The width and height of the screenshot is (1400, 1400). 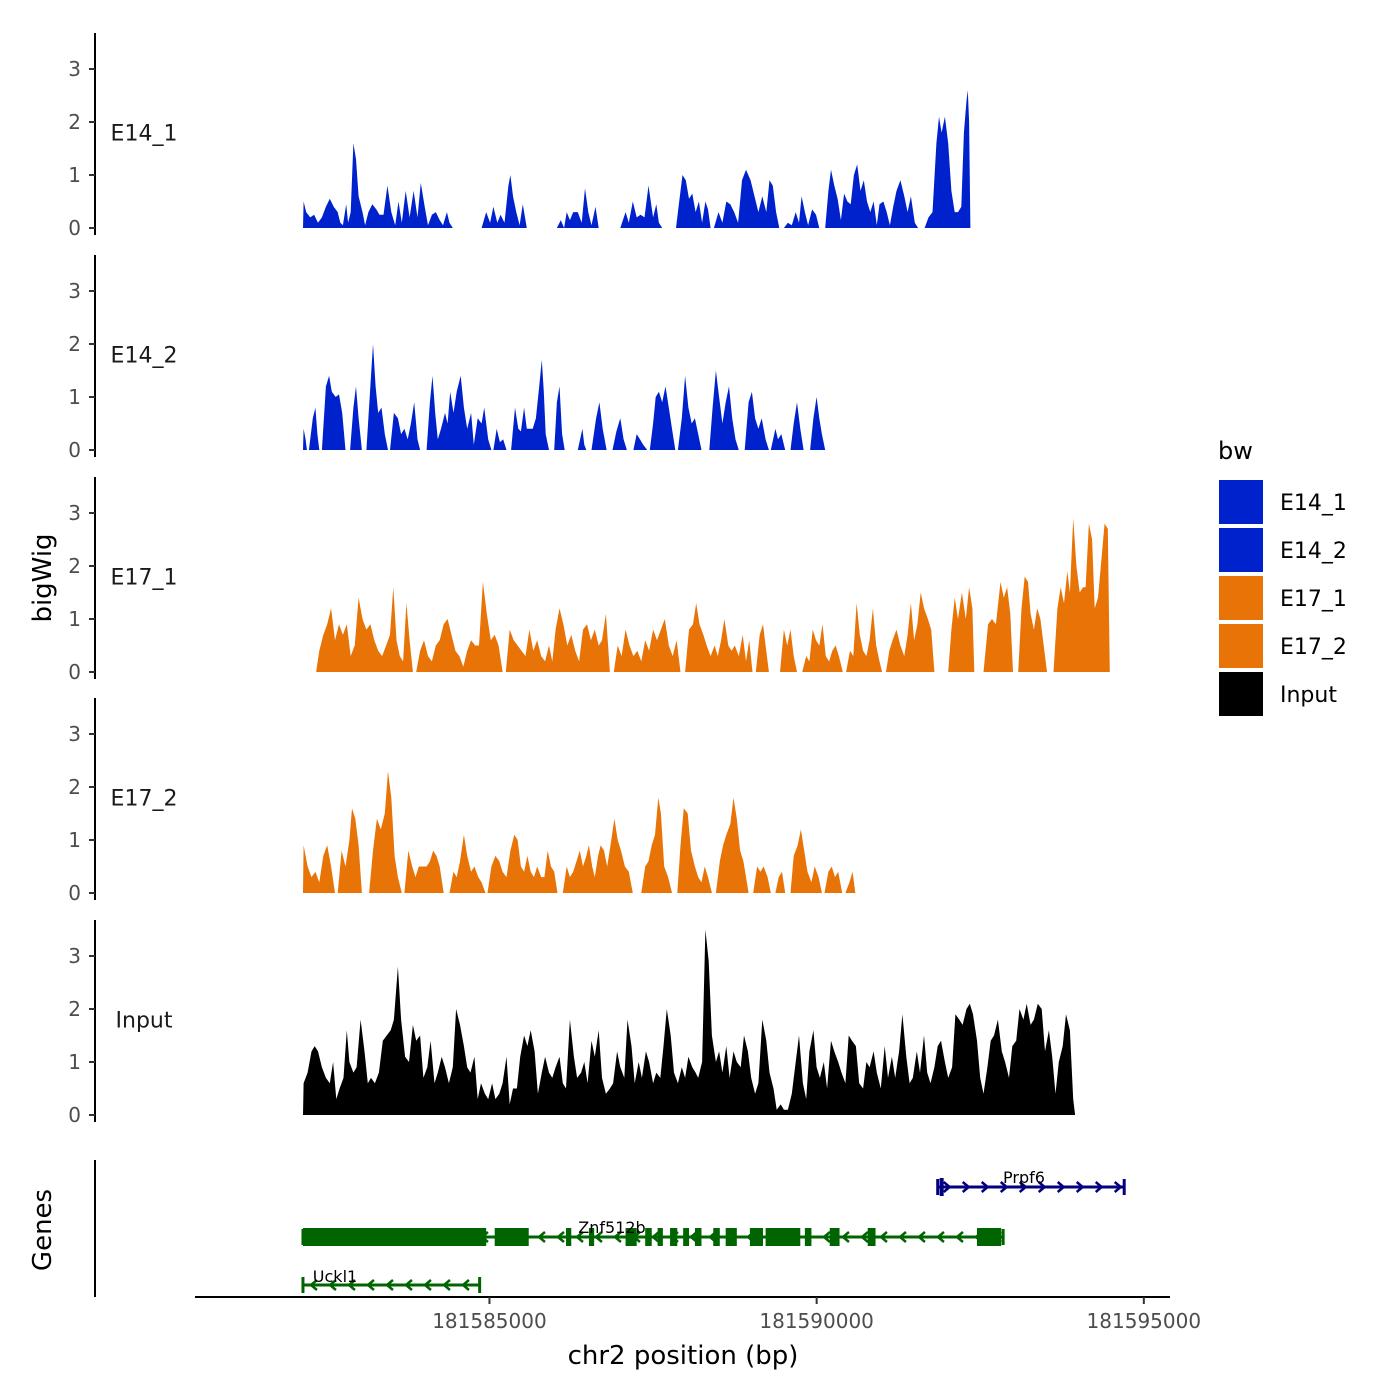 What do you see at coordinates (74, 787) in the screenshot?
I see `y-tick-label: 2` at bounding box center [74, 787].